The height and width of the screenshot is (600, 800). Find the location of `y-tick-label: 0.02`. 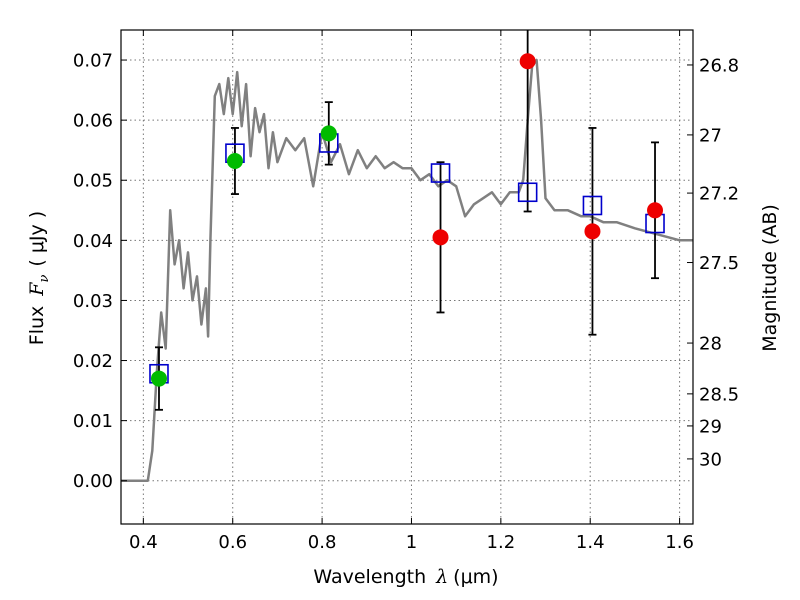

y-tick-label: 0.02 is located at coordinates (93, 361).